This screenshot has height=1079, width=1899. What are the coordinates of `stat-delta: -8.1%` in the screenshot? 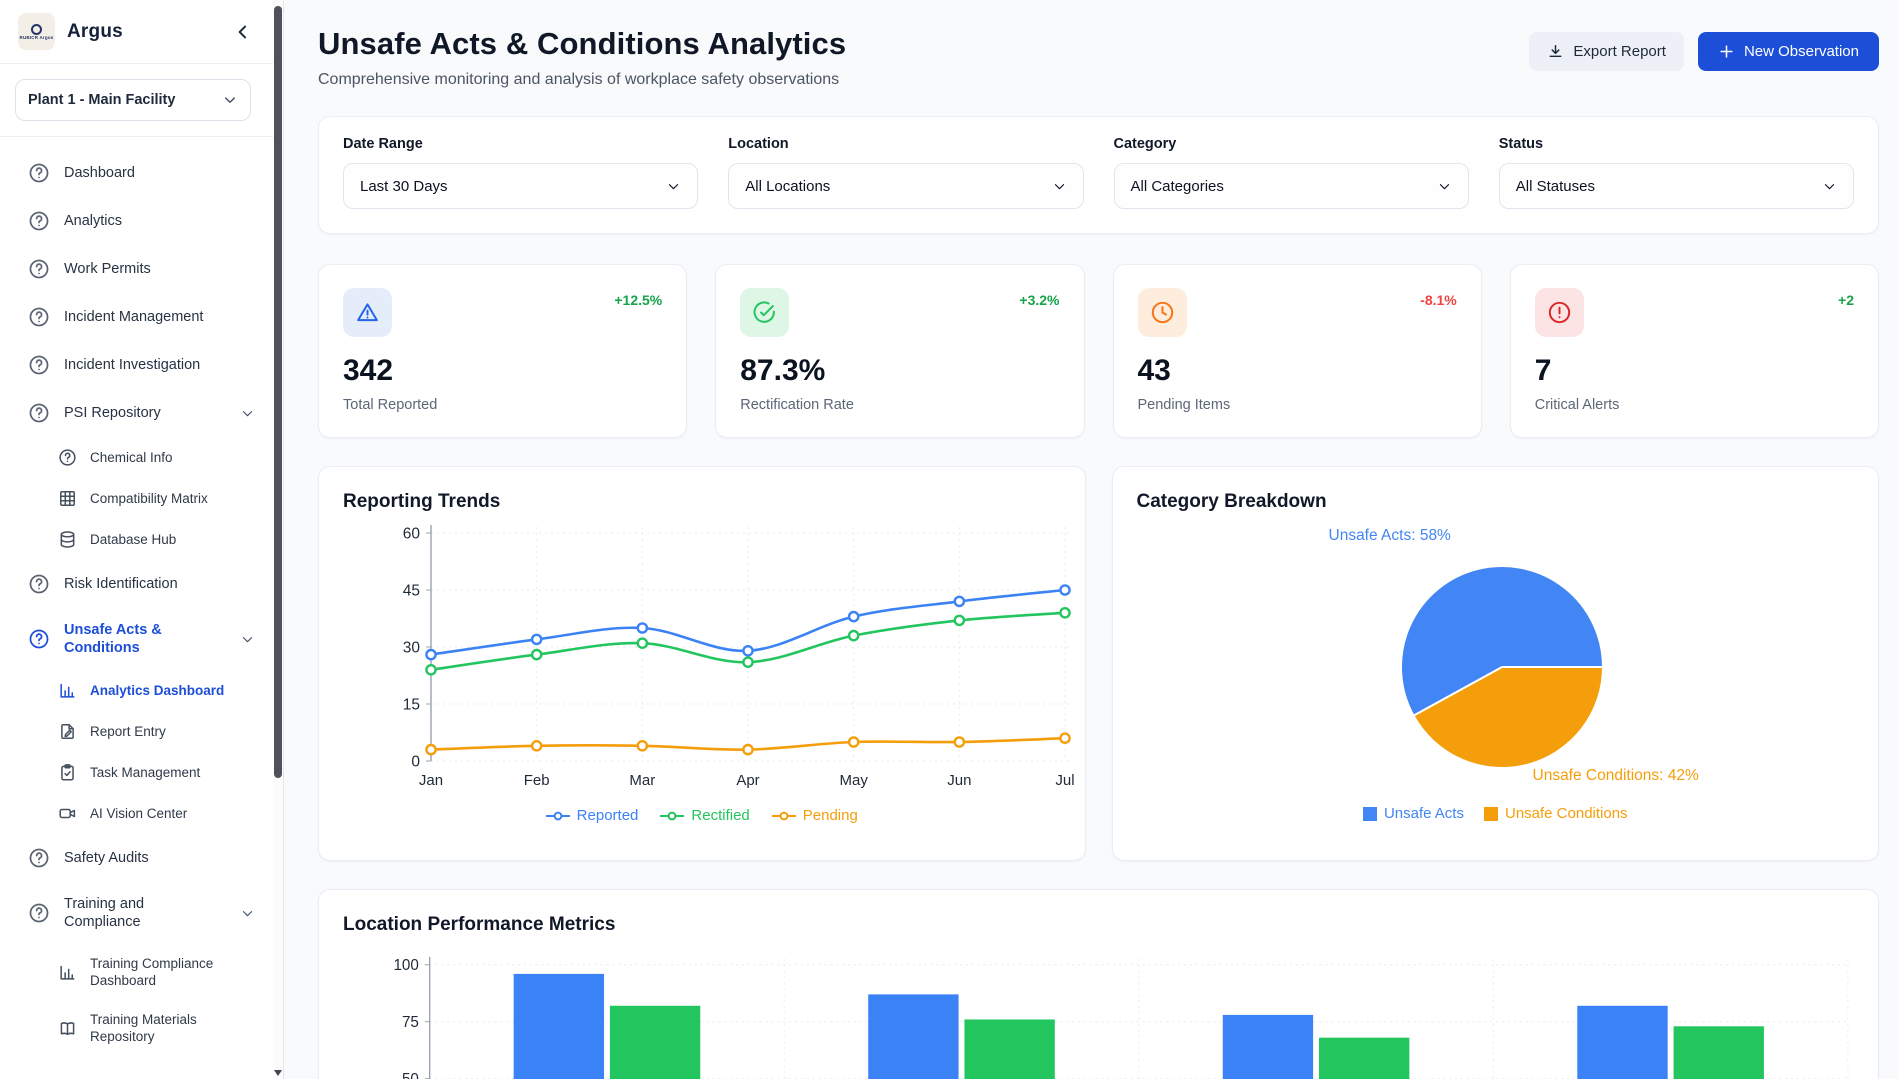 It's located at (1438, 300).